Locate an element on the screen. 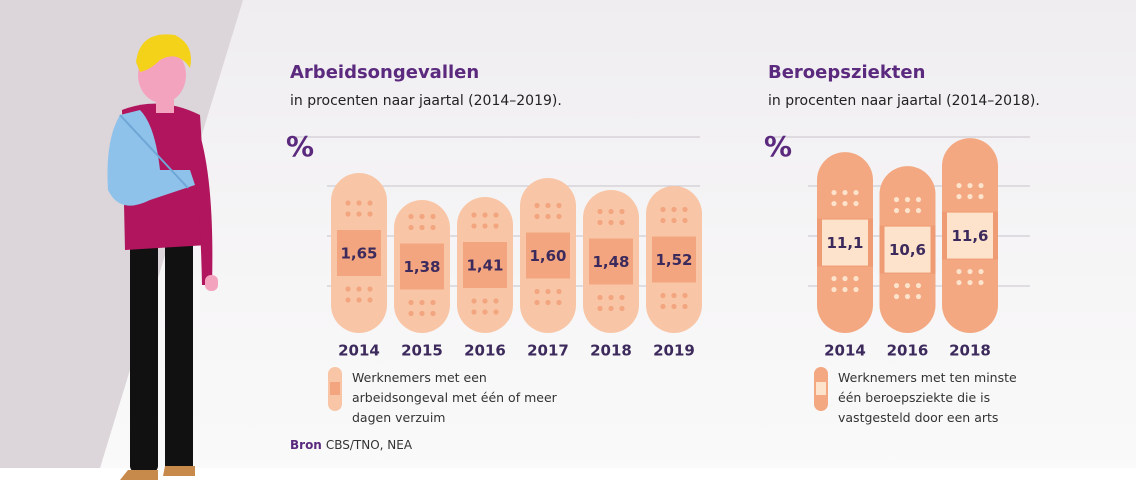 The height and width of the screenshot is (492, 1136). bandaid: 1,60 is located at coordinates (548, 255).